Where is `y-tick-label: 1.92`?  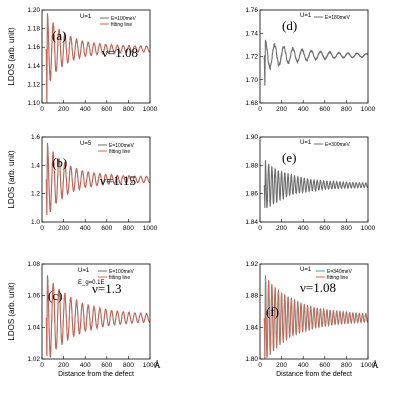 y-tick-label: 1.92 is located at coordinates (251, 264).